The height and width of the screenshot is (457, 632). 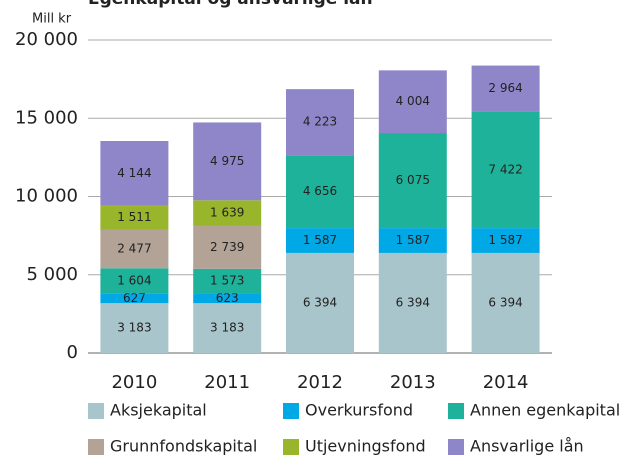 What do you see at coordinates (52, 19) in the screenshot?
I see `y-axis-label: Mill kr` at bounding box center [52, 19].